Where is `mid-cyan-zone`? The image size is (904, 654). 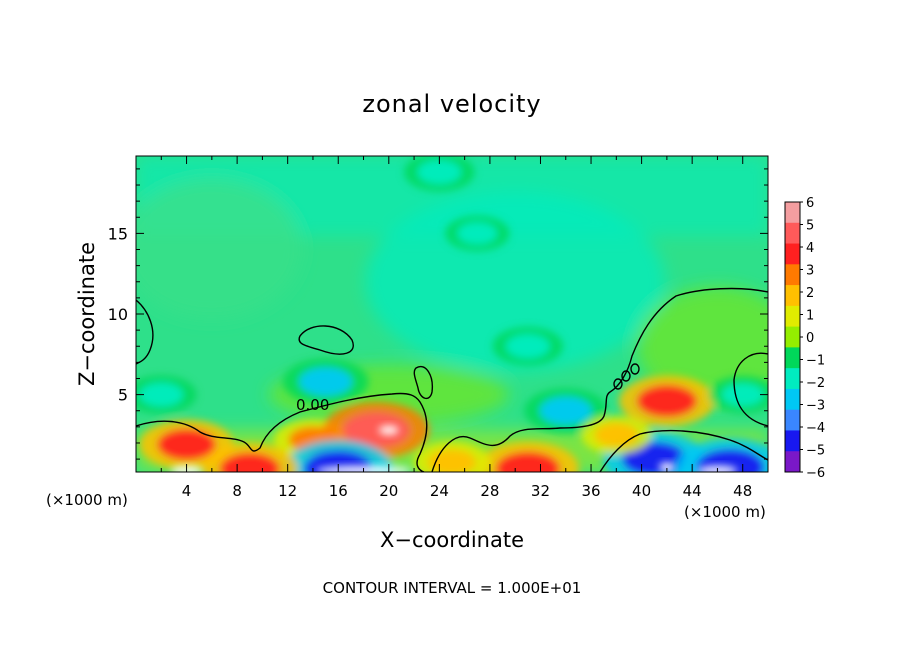 mid-cyan-zone is located at coordinates (515, 281).